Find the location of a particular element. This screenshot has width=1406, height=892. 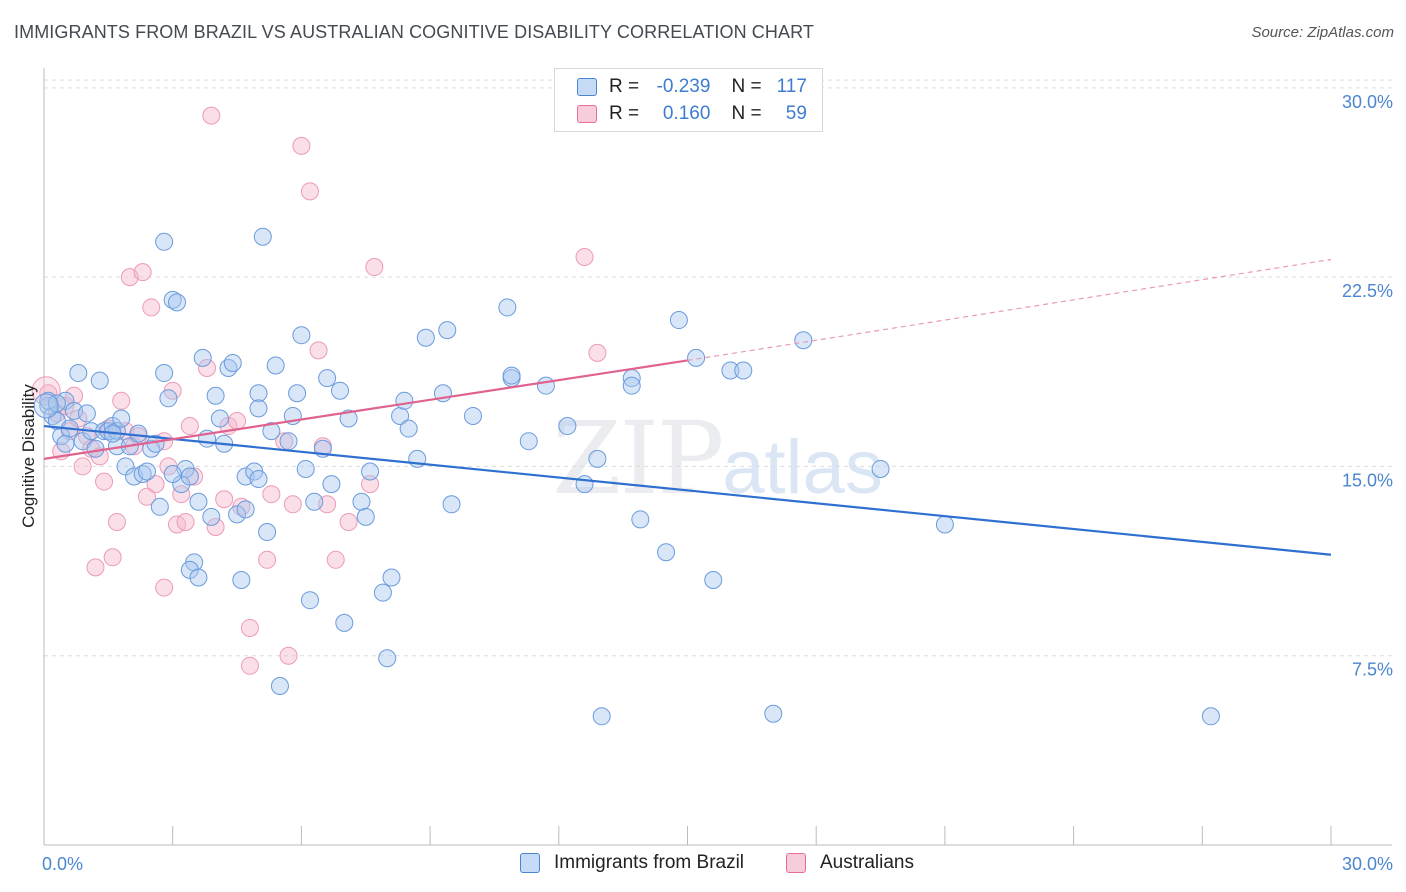

y-tick-label: 22.5% is located at coordinates (1367, 291).